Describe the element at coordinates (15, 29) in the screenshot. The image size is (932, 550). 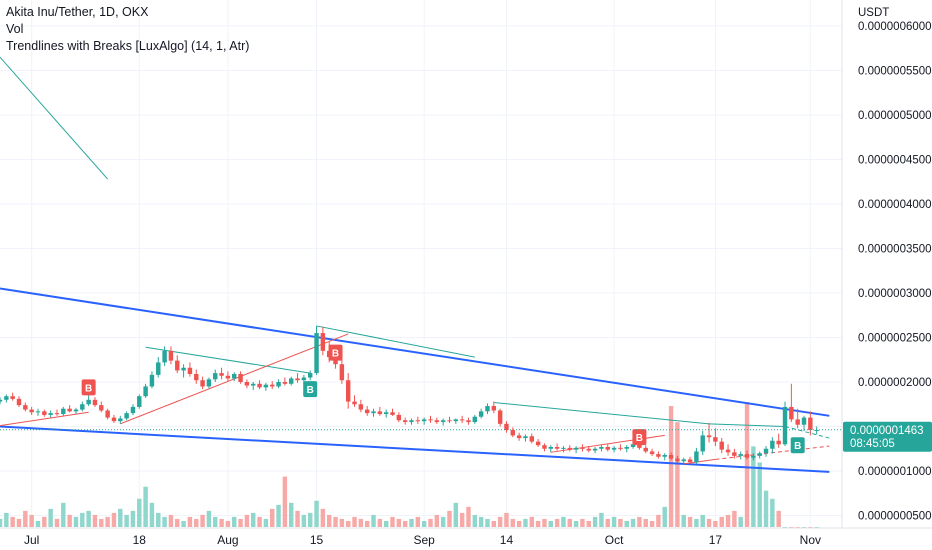
I see `volume-legend: Vol` at that location.